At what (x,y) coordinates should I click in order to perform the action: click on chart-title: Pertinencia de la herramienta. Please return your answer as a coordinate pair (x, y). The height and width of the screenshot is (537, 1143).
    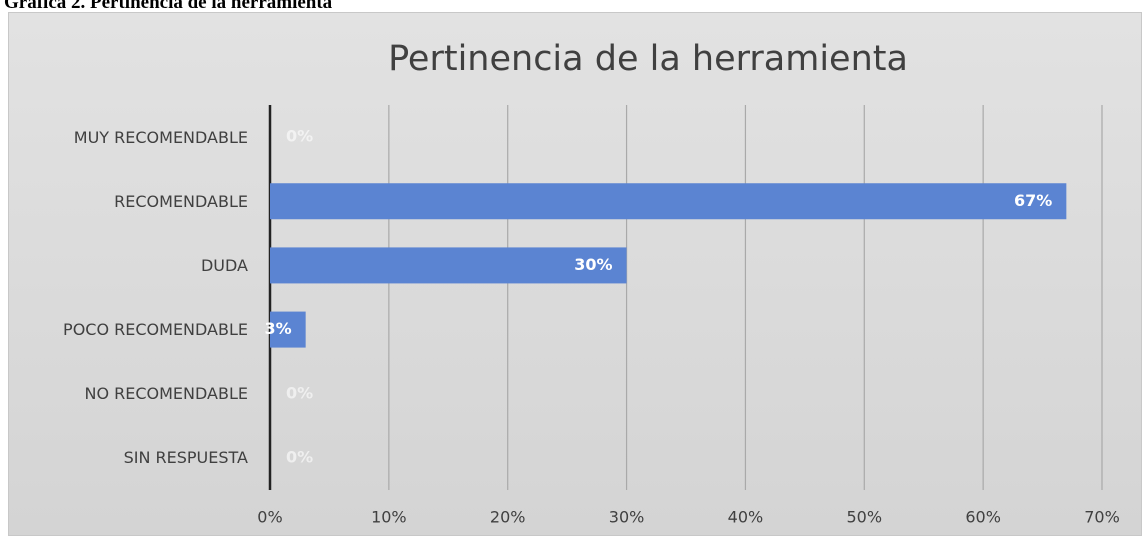
    Looking at the image, I should click on (648, 59).